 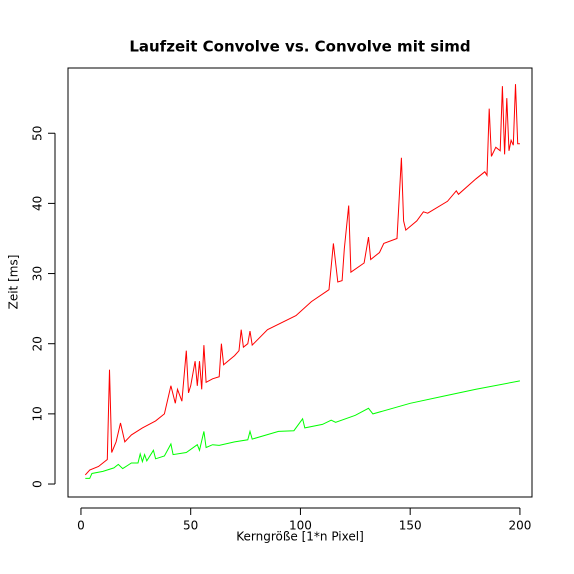 I want to click on y-tick-label: 30, so click(x=38, y=273).